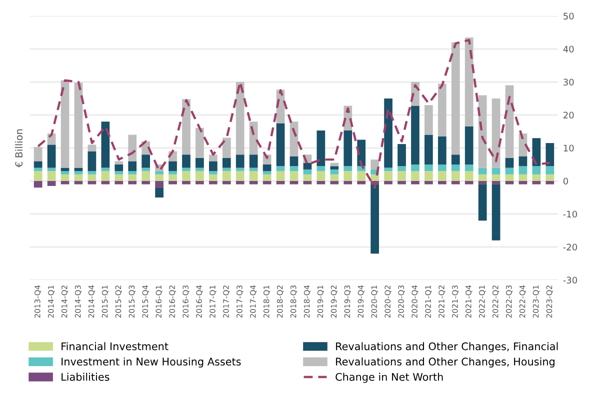 Image resolution: width=600 pixels, height=400 pixels. What do you see at coordinates (570, 247) in the screenshot?
I see `y-tick-label: -20` at bounding box center [570, 247].